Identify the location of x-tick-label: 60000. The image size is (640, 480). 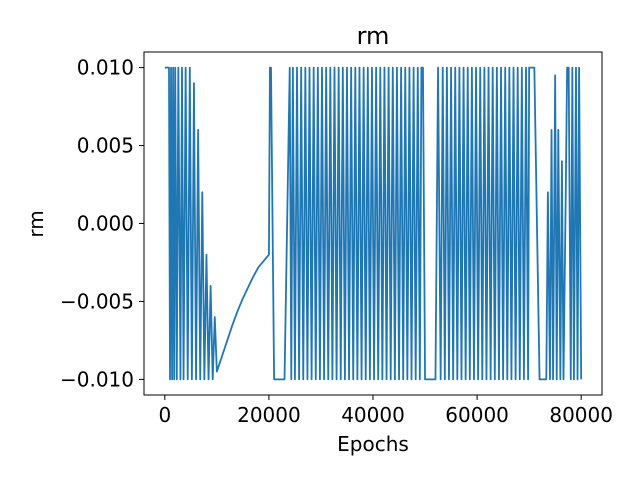
(477, 415).